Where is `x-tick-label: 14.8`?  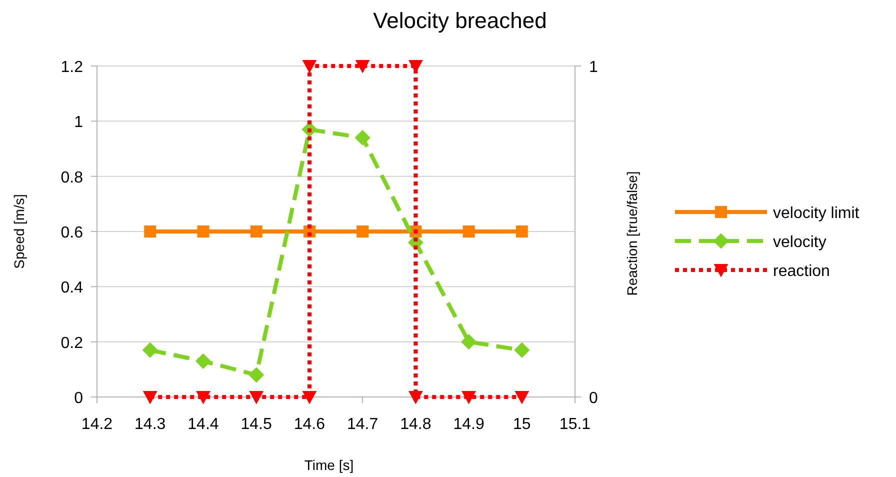
x-tick-label: 14.8 is located at coordinates (416, 424).